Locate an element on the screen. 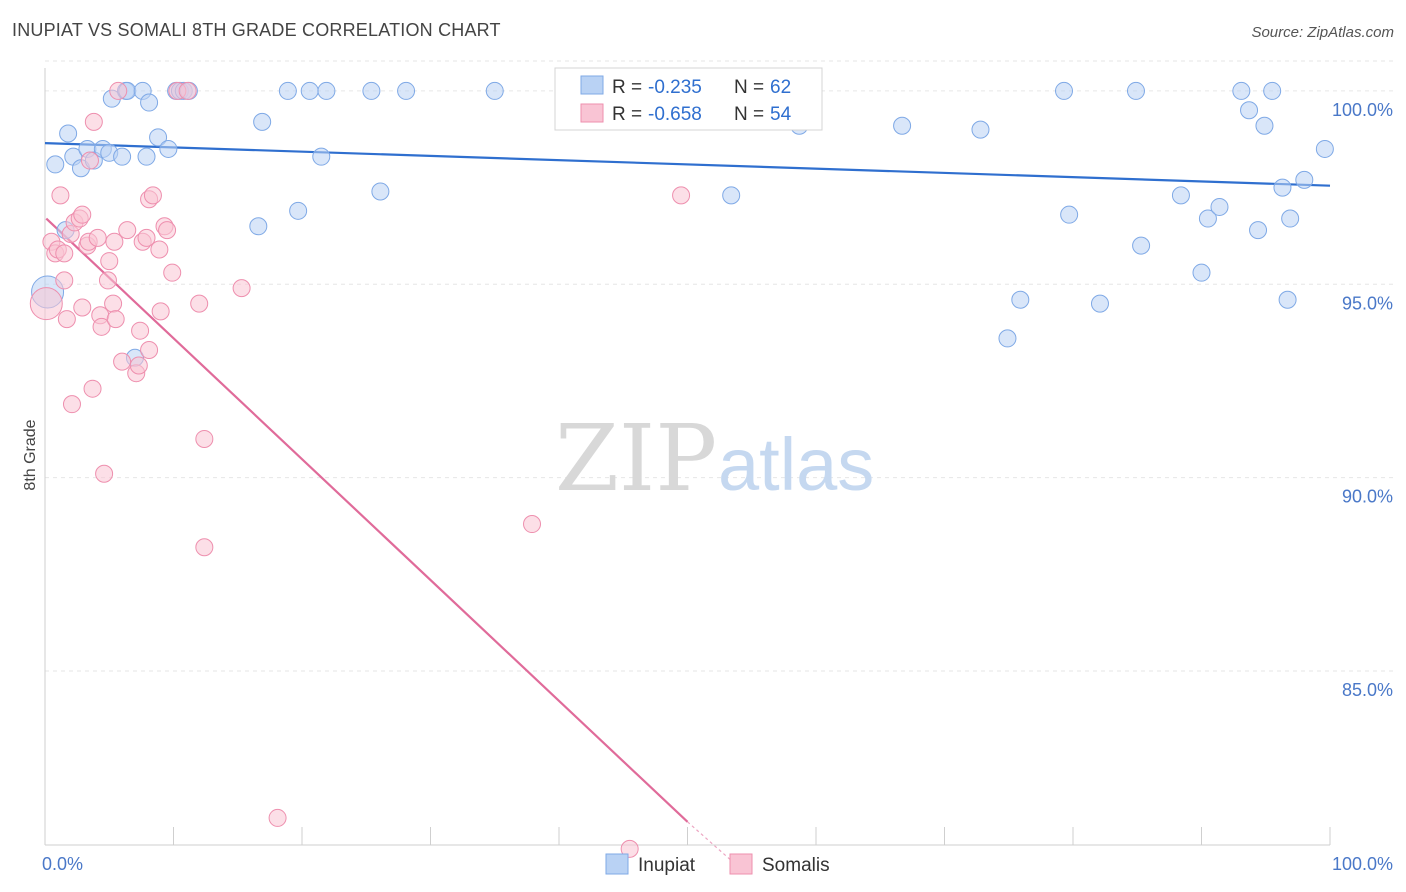  trend-line-inupiat is located at coordinates (687, 164).